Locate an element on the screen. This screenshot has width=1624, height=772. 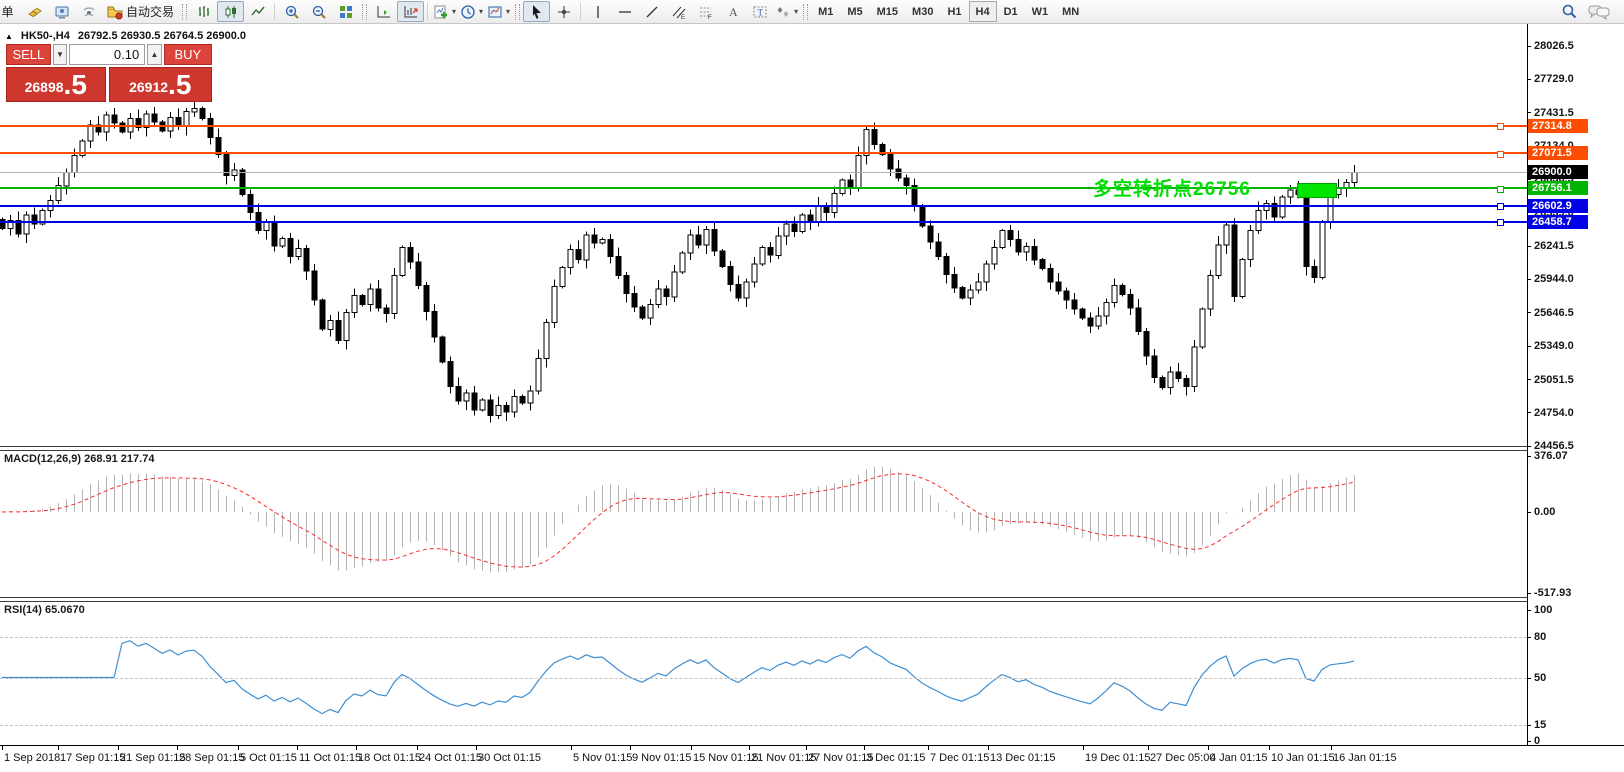
timeframe-M1: M1 is located at coordinates (826, 11).